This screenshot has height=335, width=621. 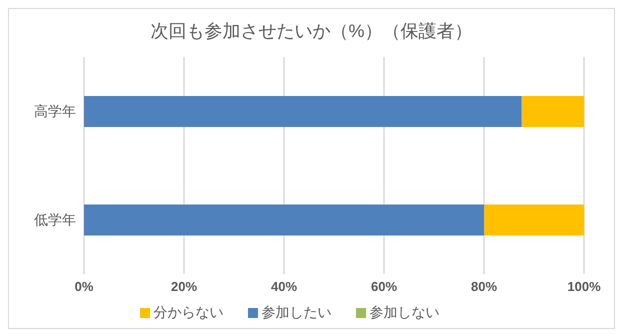 What do you see at coordinates (297, 312) in the screenshot?
I see `legend-label: 参加したい` at bounding box center [297, 312].